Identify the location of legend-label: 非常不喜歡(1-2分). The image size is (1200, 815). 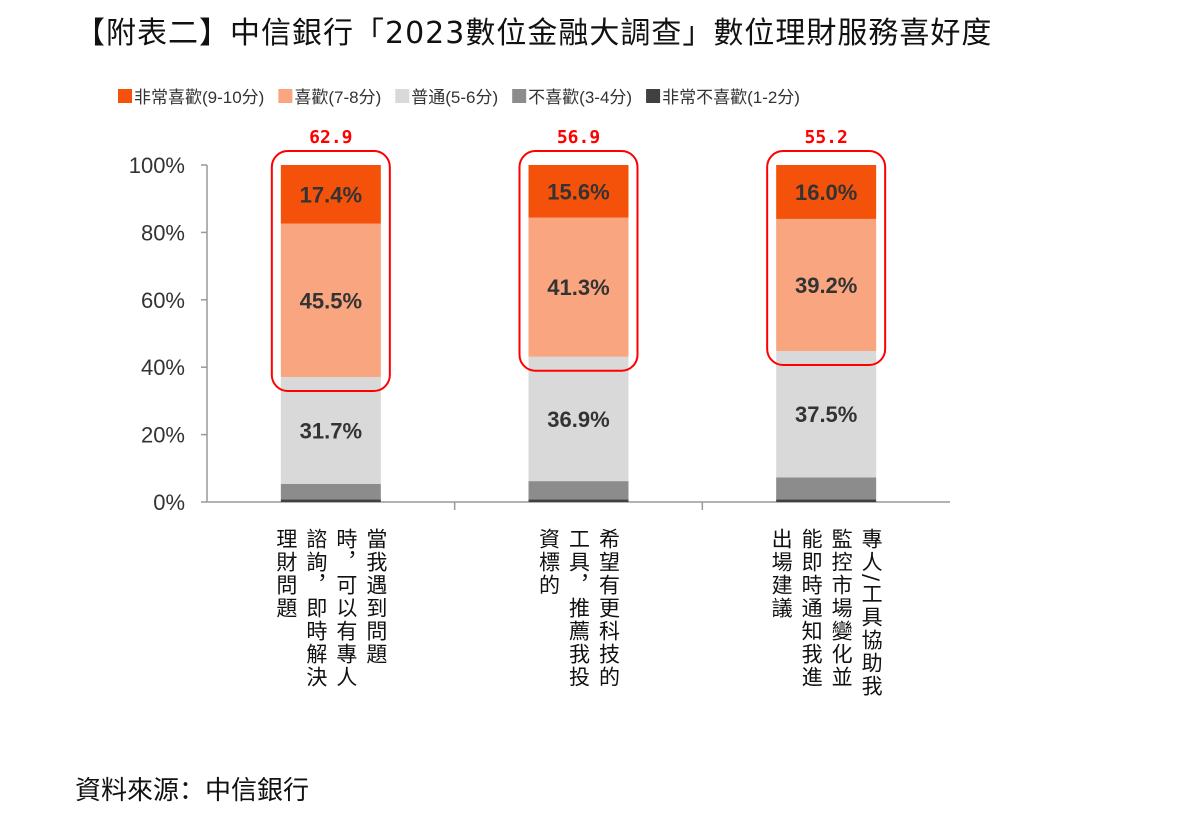
(731, 97).